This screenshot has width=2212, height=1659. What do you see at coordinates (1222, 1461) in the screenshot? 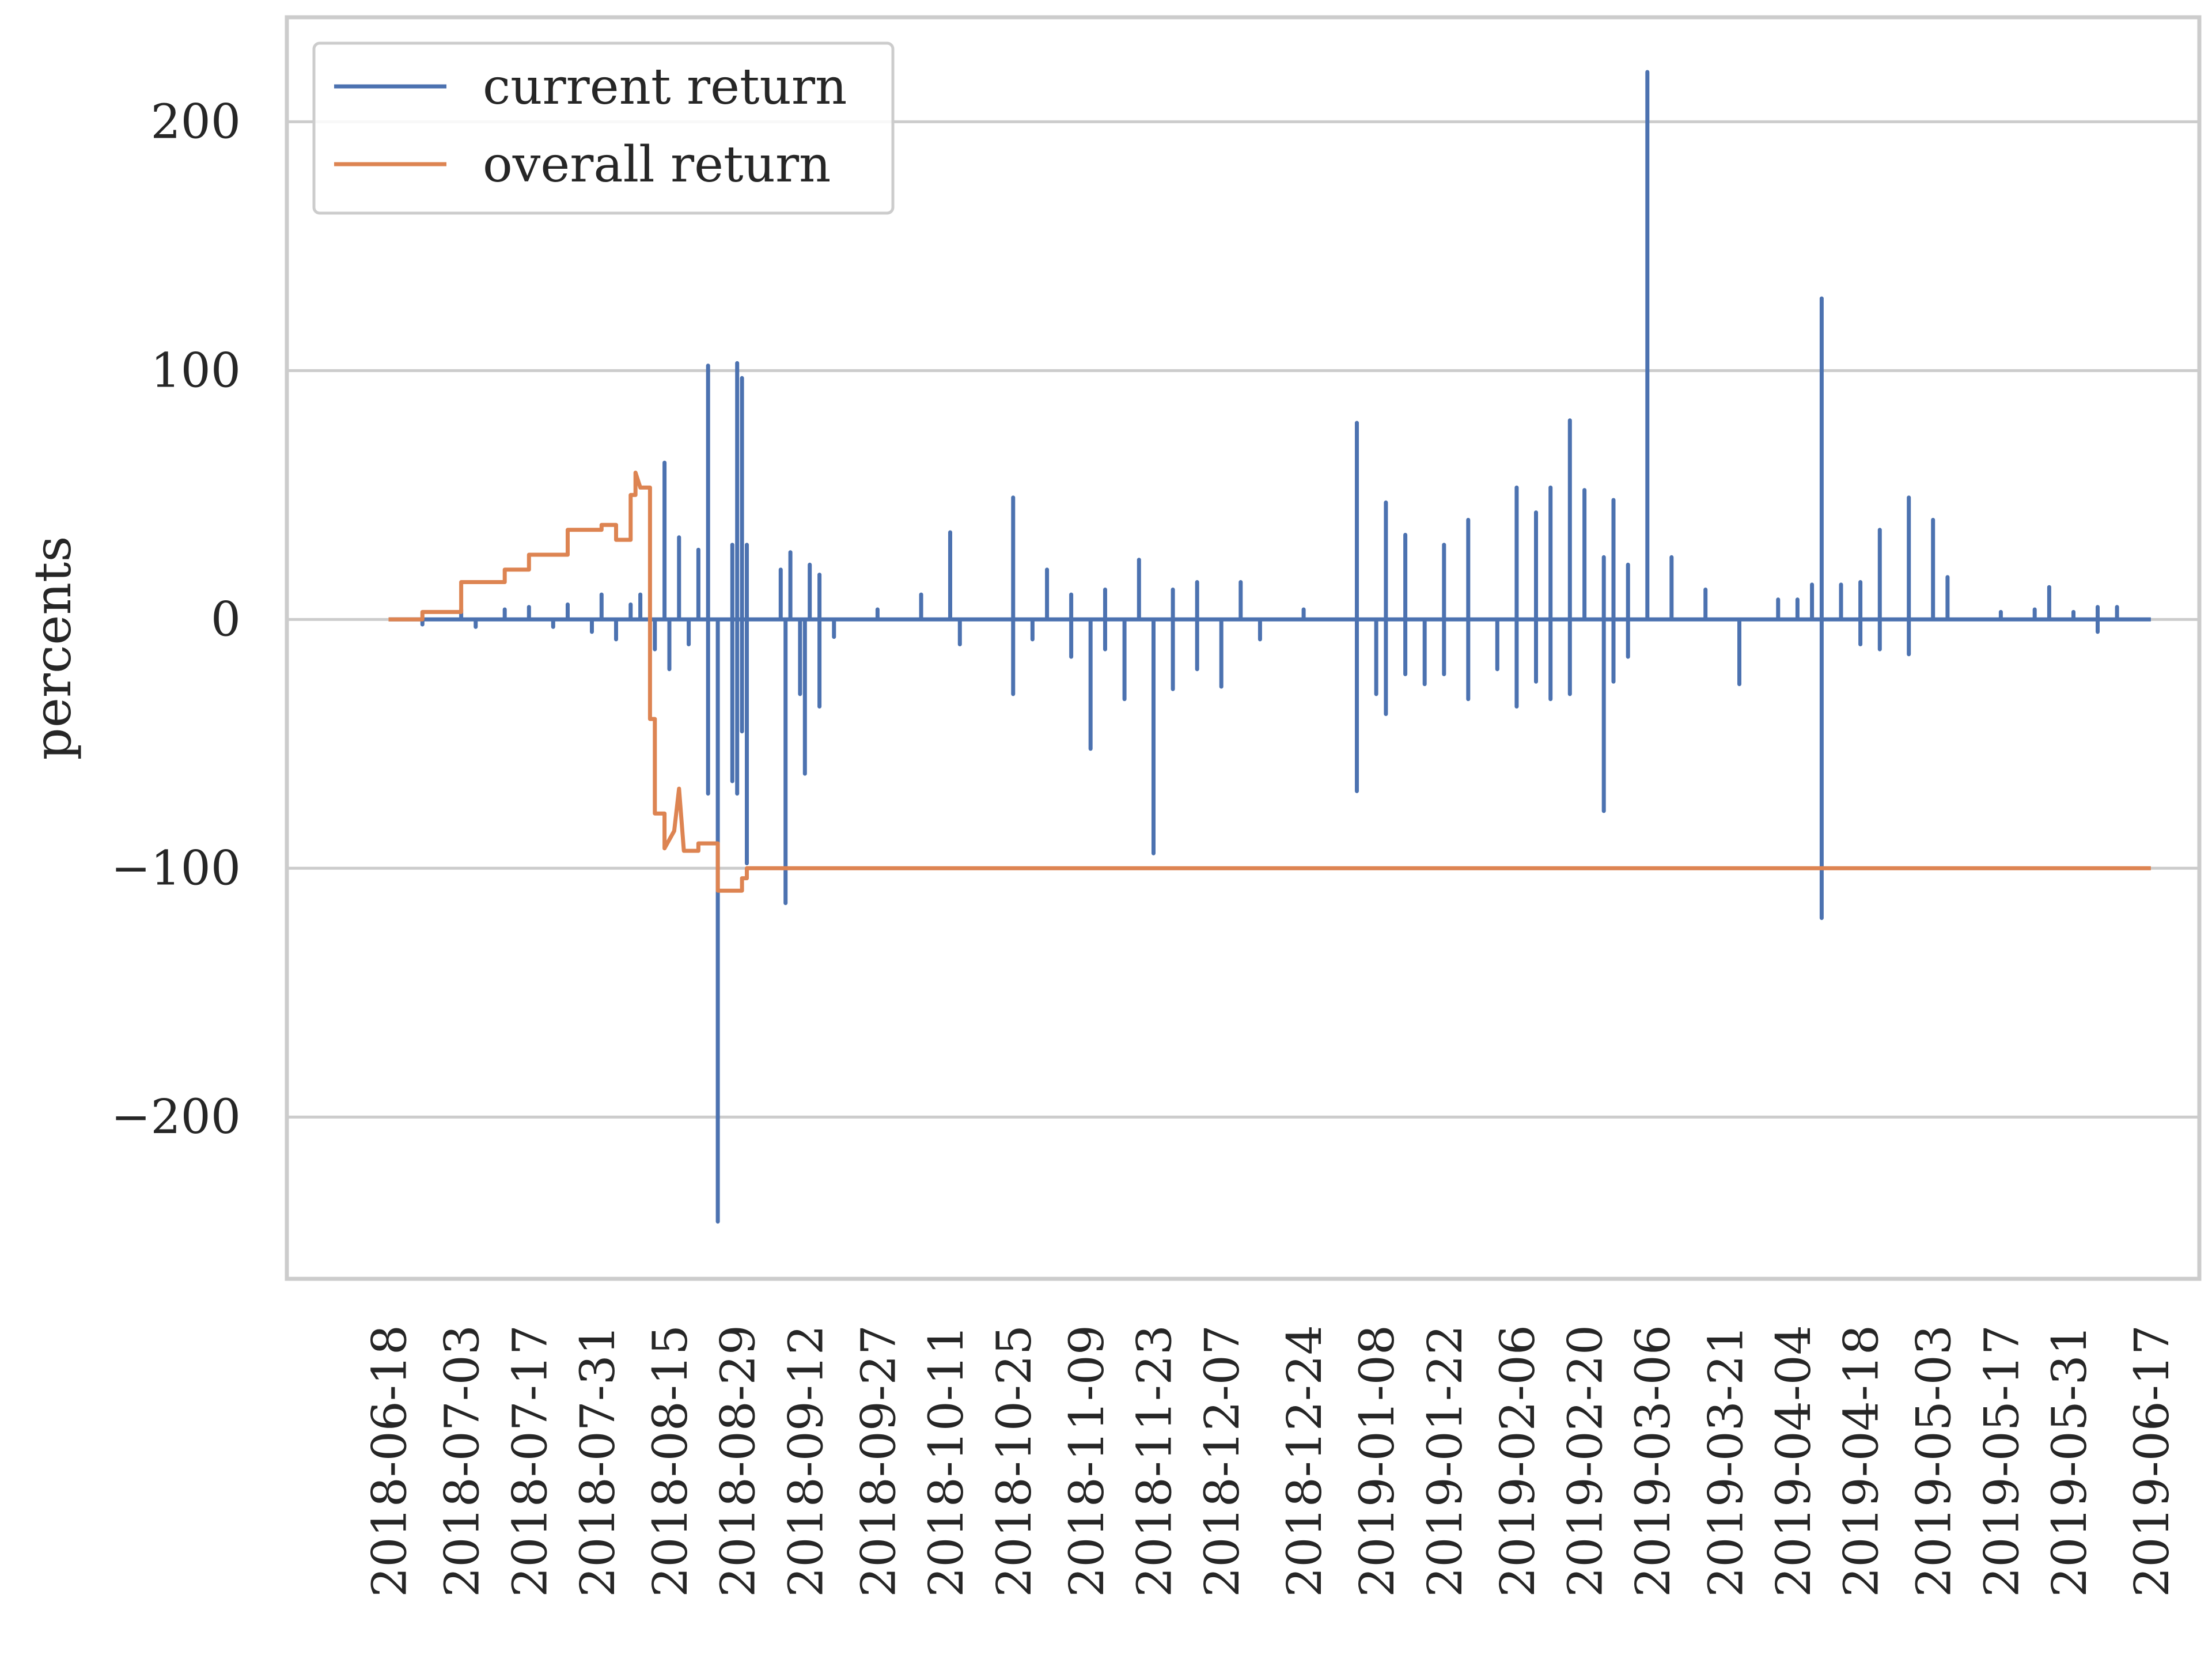
I see `x-tick-label: 2018-12-07` at bounding box center [1222, 1461].